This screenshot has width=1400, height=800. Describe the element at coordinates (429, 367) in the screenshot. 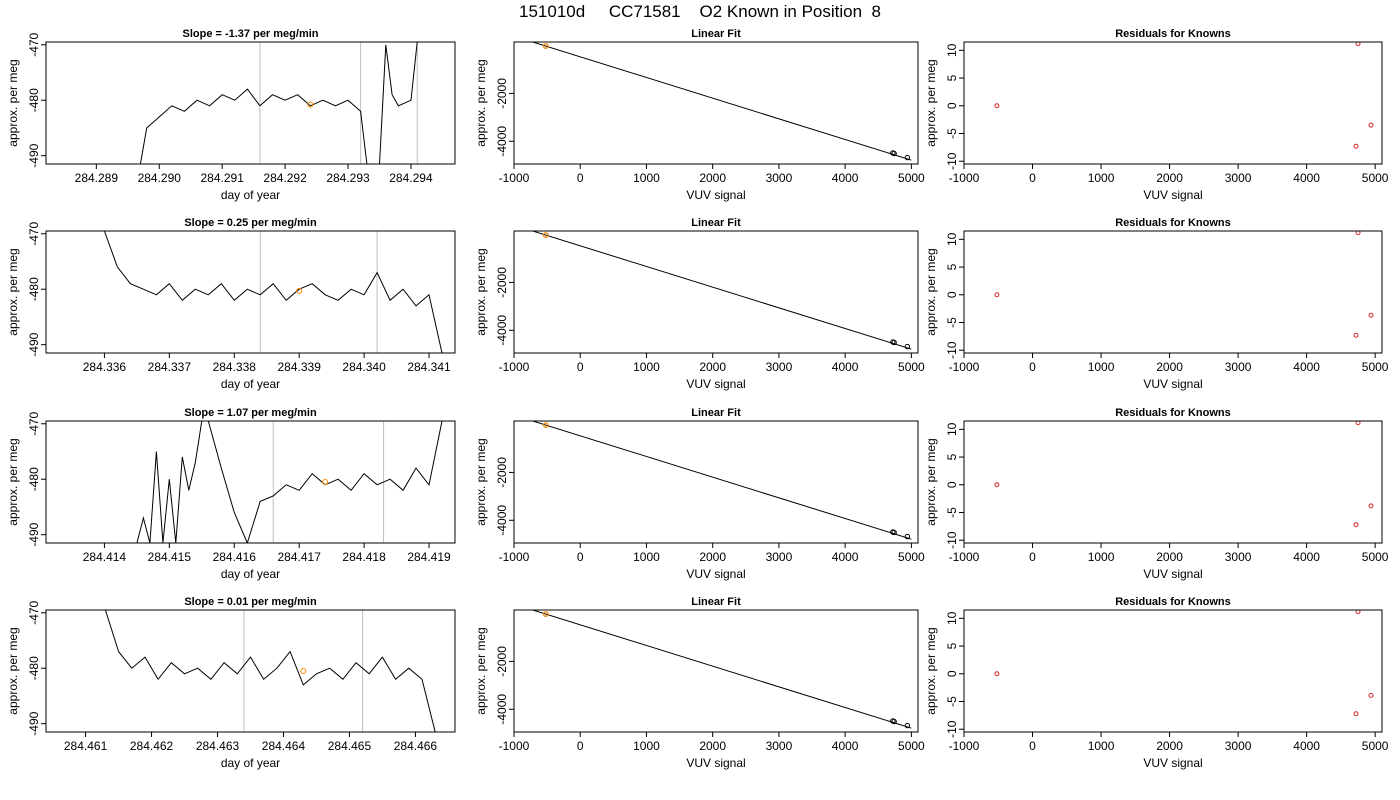

I see `x-tick-label: 284.341` at that location.